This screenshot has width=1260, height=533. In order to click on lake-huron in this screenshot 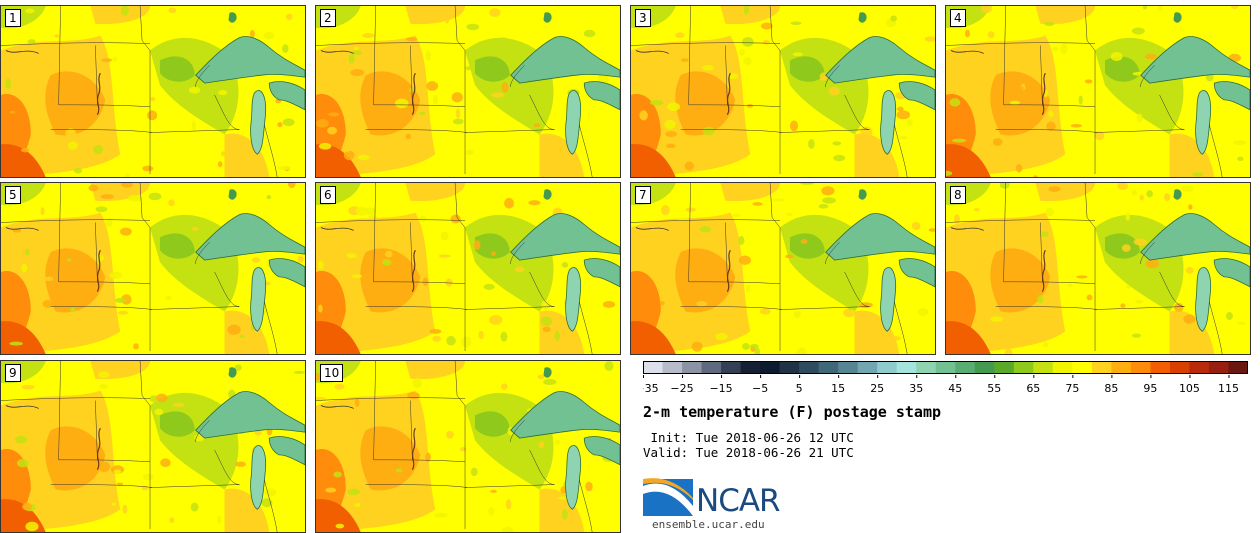, I will do `click(916, 96)`.